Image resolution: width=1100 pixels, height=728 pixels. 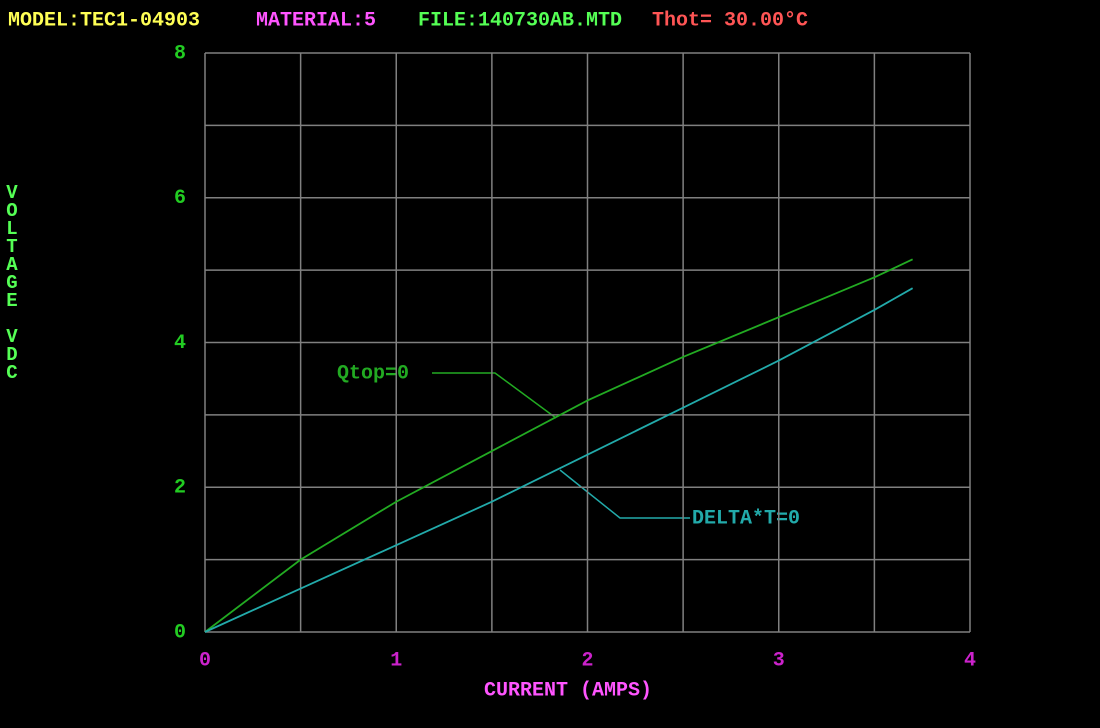 I want to click on y-axis-label: VOLTAGE VDC, so click(x=12, y=281).